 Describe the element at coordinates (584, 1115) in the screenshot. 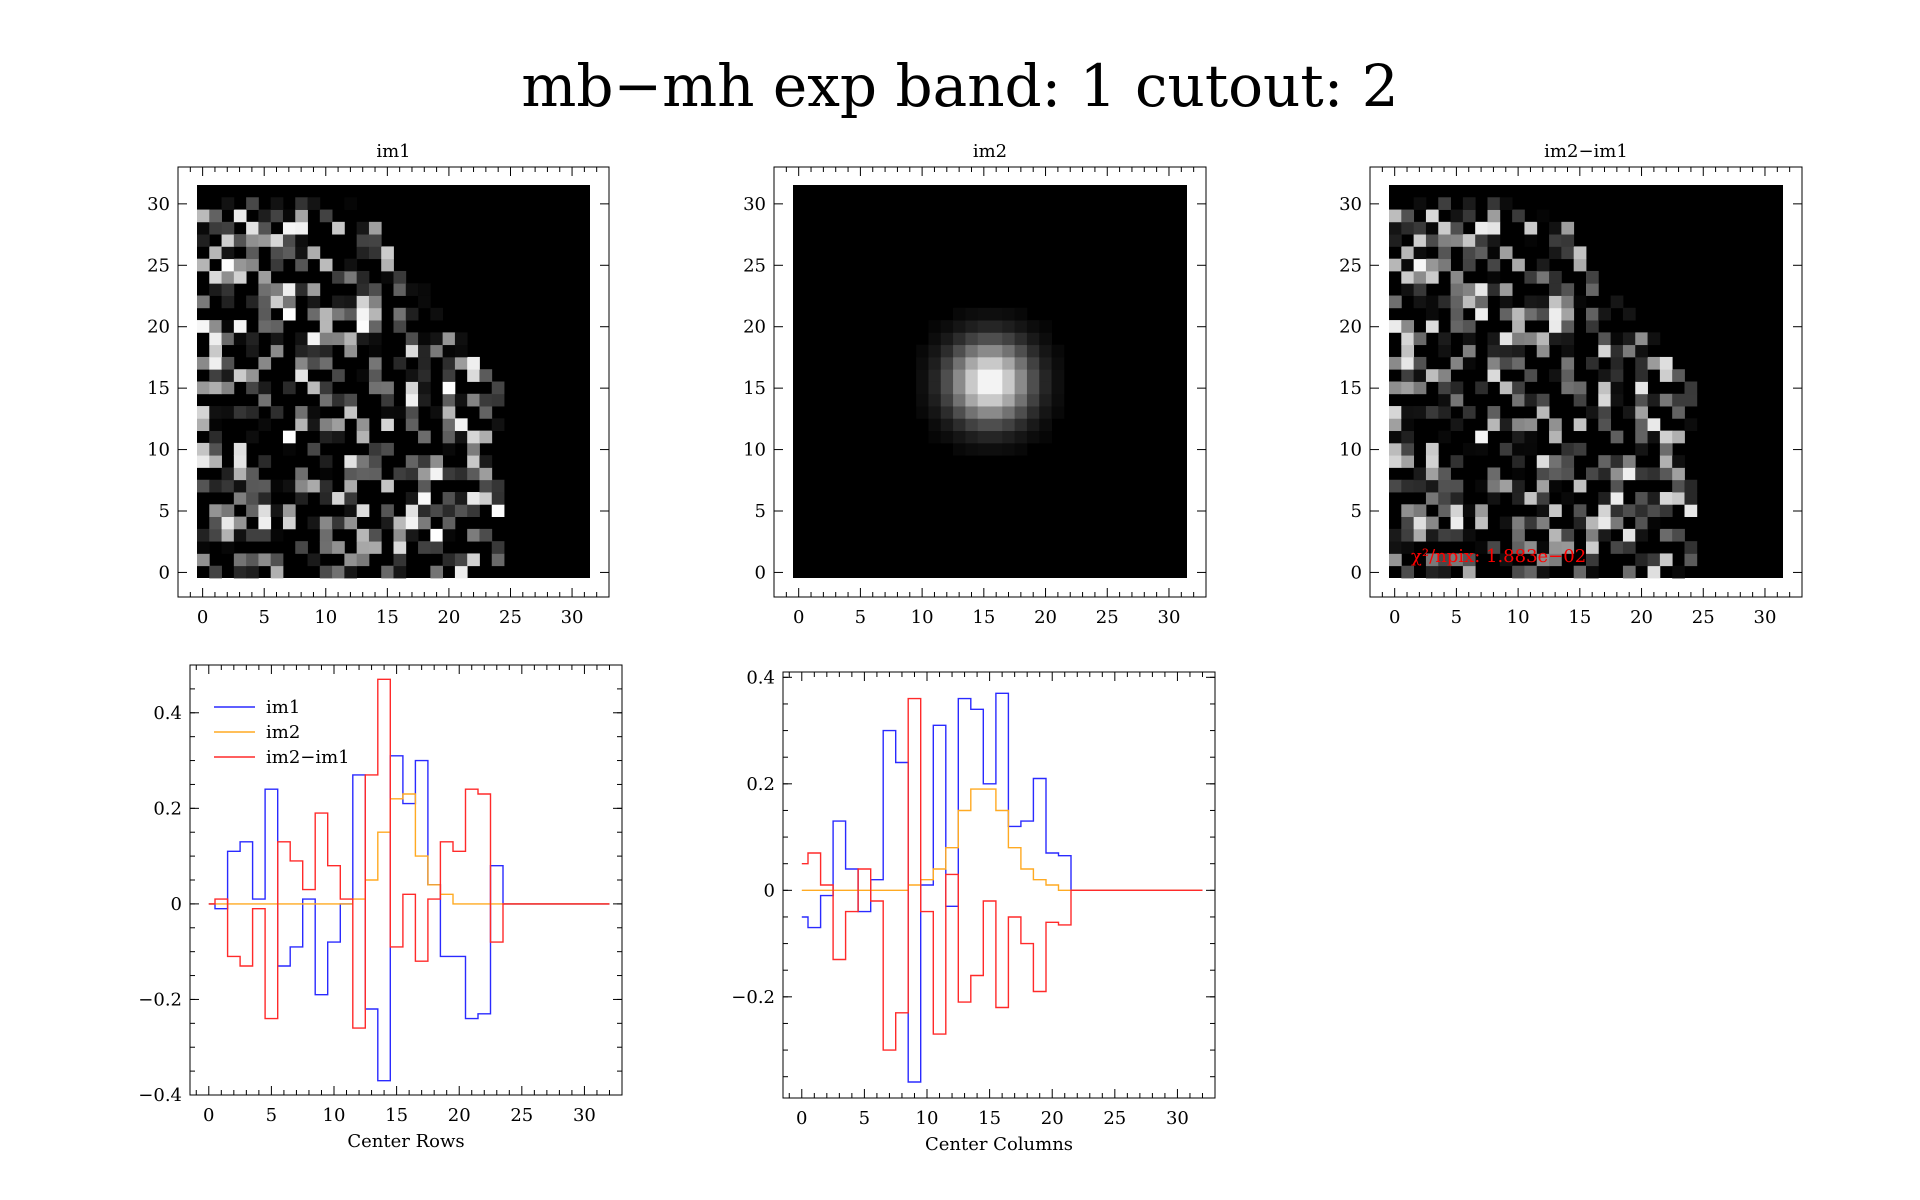

I see `x-tick-label: 30` at that location.